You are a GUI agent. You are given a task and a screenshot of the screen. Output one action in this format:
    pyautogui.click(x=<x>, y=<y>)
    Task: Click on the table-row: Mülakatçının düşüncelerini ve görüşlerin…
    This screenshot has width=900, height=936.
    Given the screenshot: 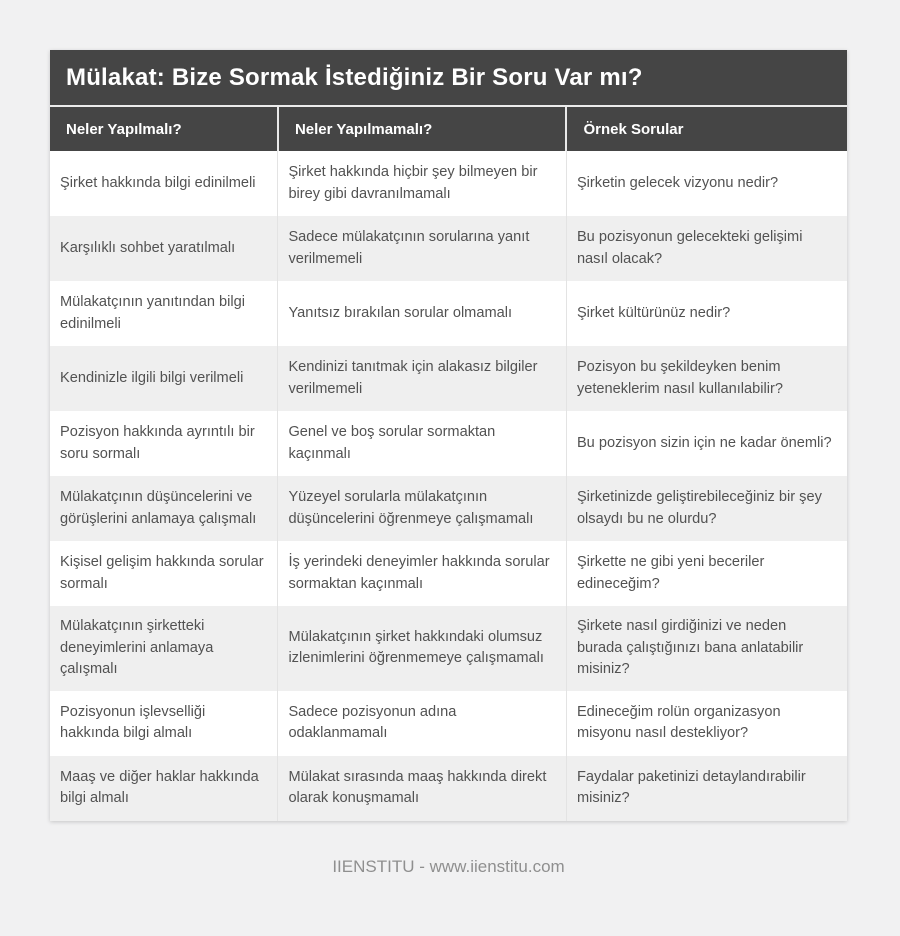 What is the action you would take?
    pyautogui.click(x=448, y=508)
    